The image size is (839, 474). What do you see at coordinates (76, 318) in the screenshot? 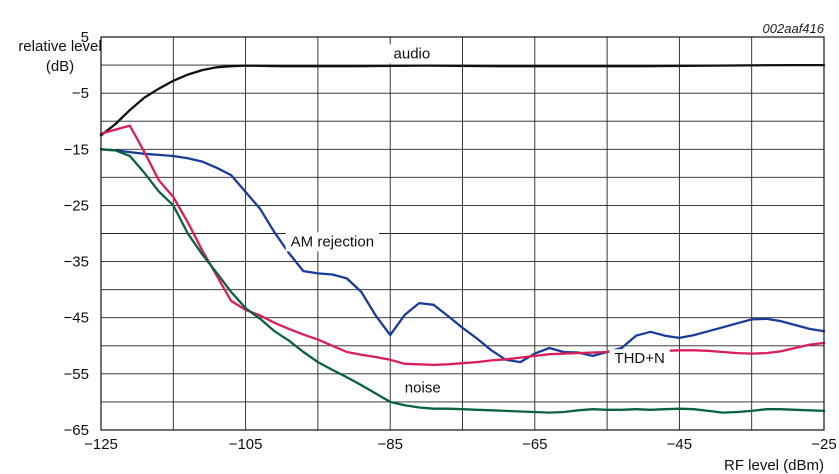
I see `y-tick-label: −45` at bounding box center [76, 318].